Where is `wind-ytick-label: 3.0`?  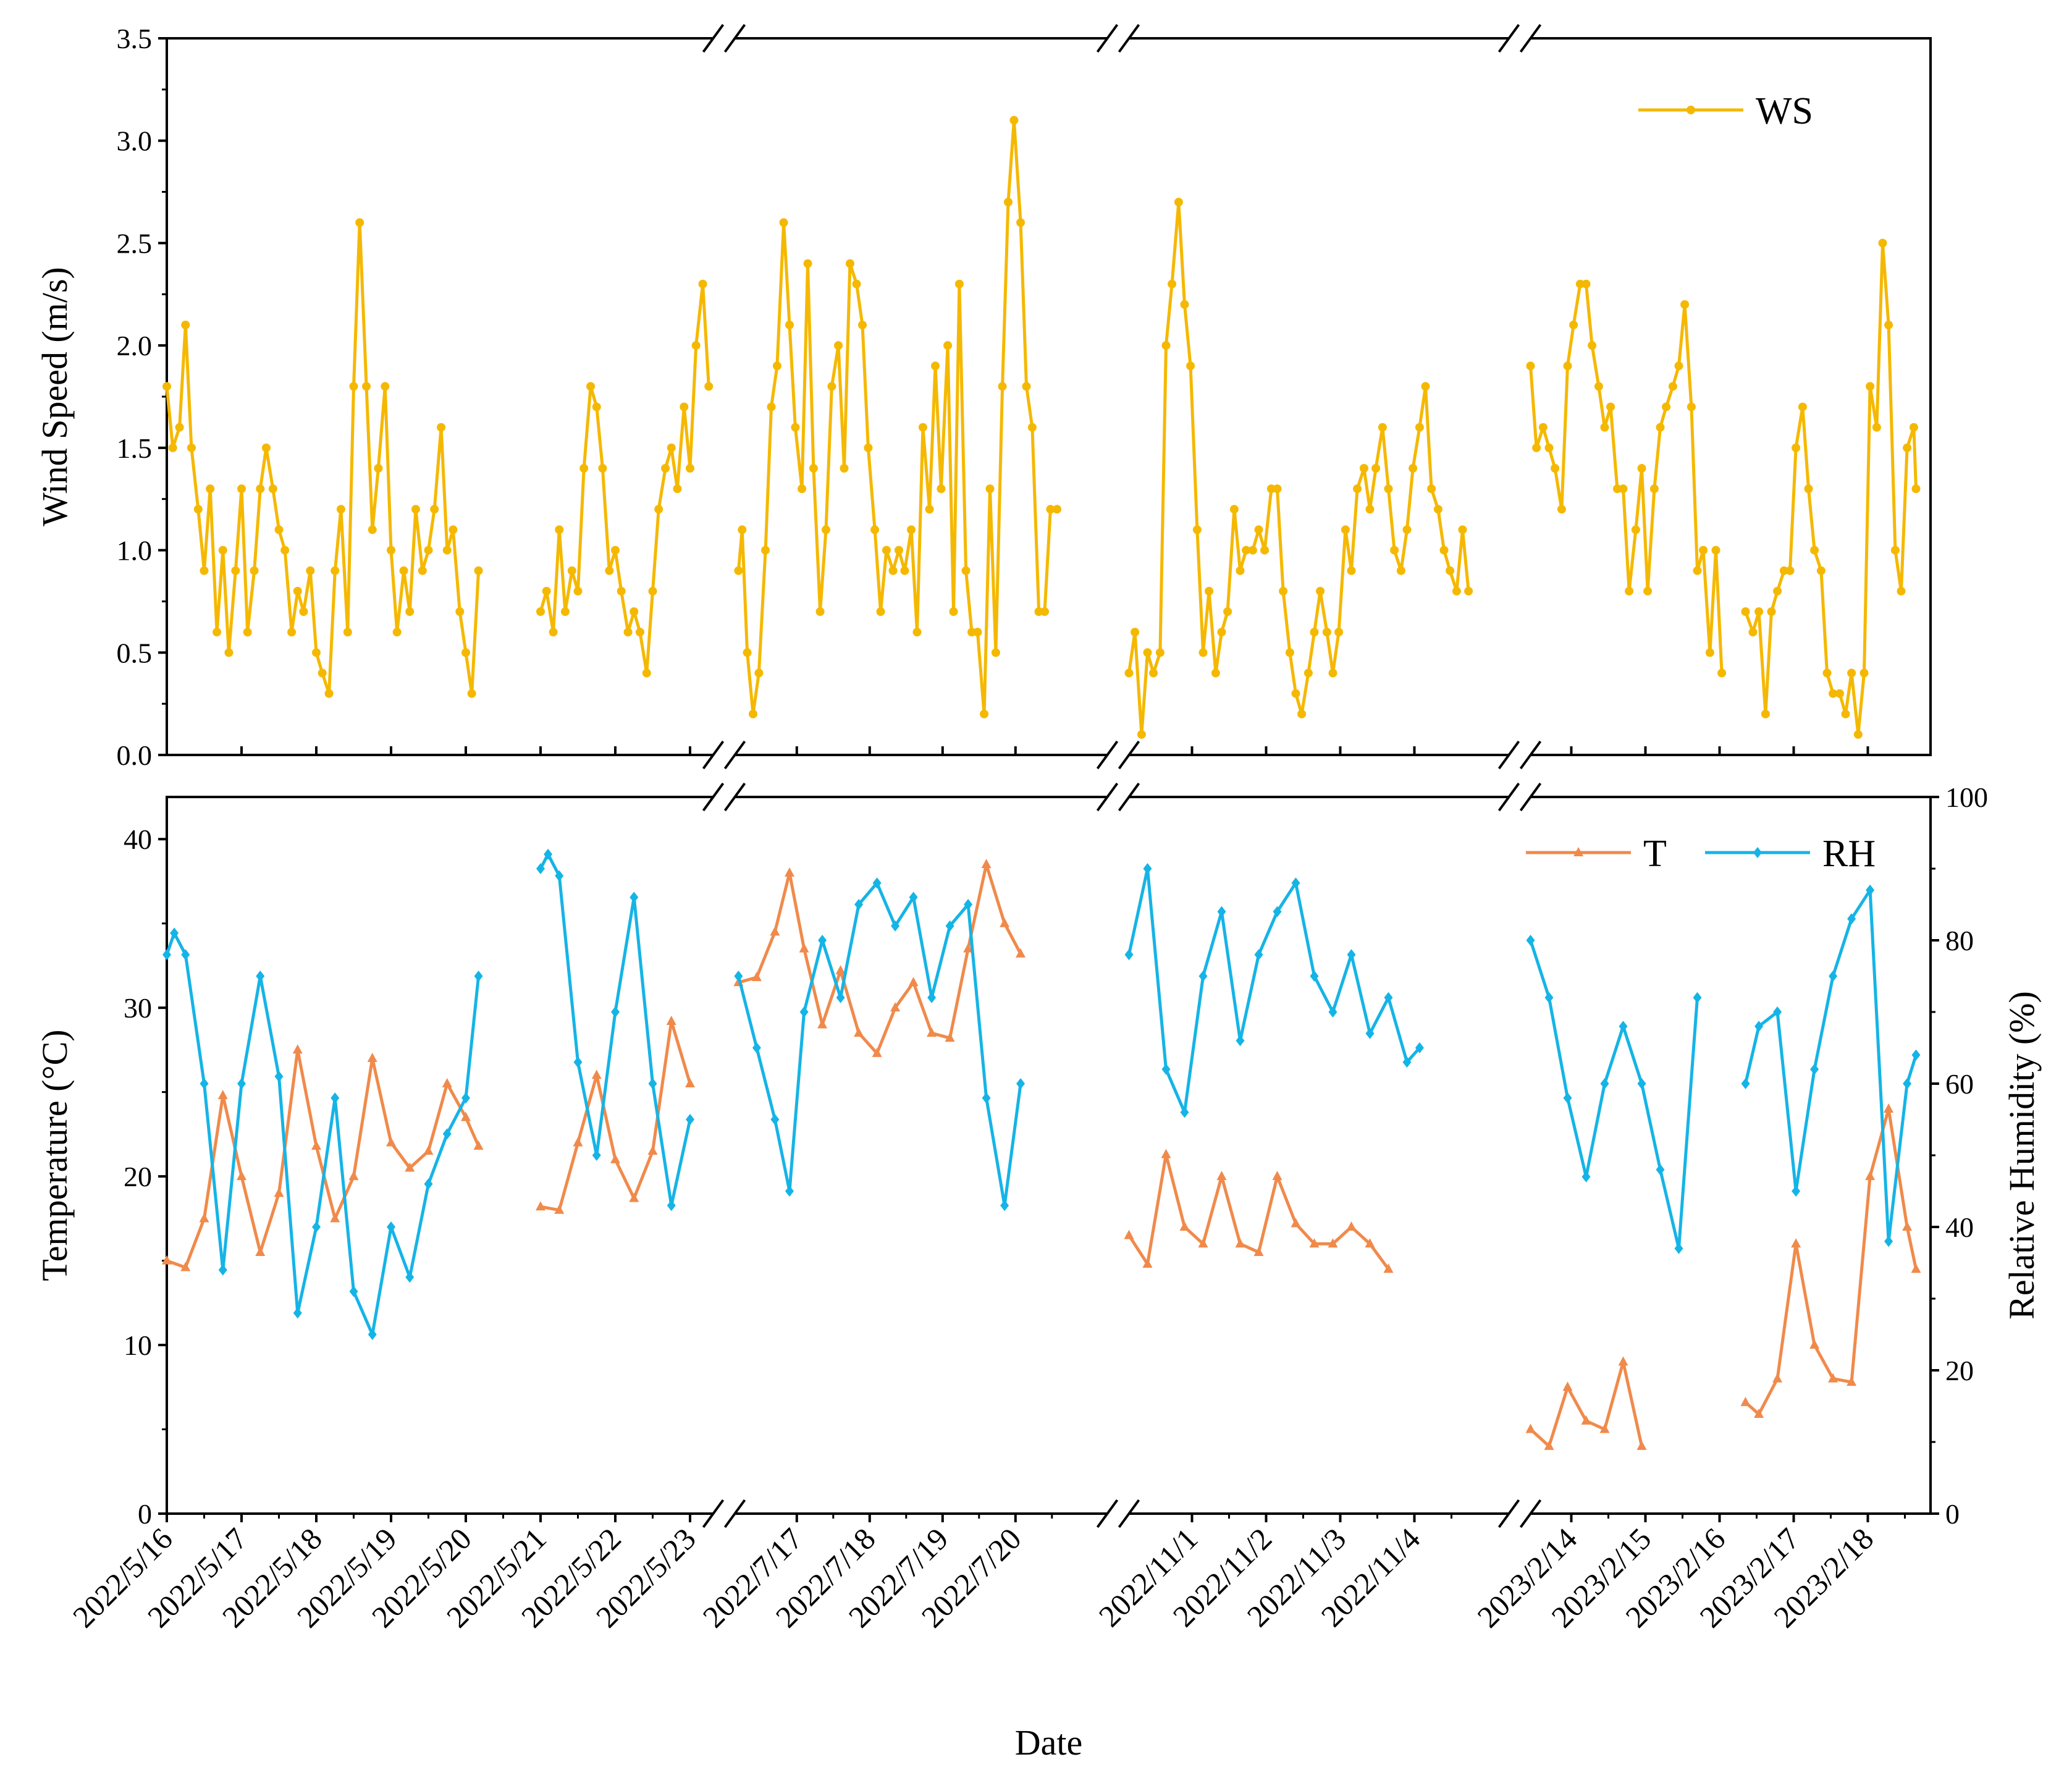 wind-ytick-label: 3.0 is located at coordinates (135, 141).